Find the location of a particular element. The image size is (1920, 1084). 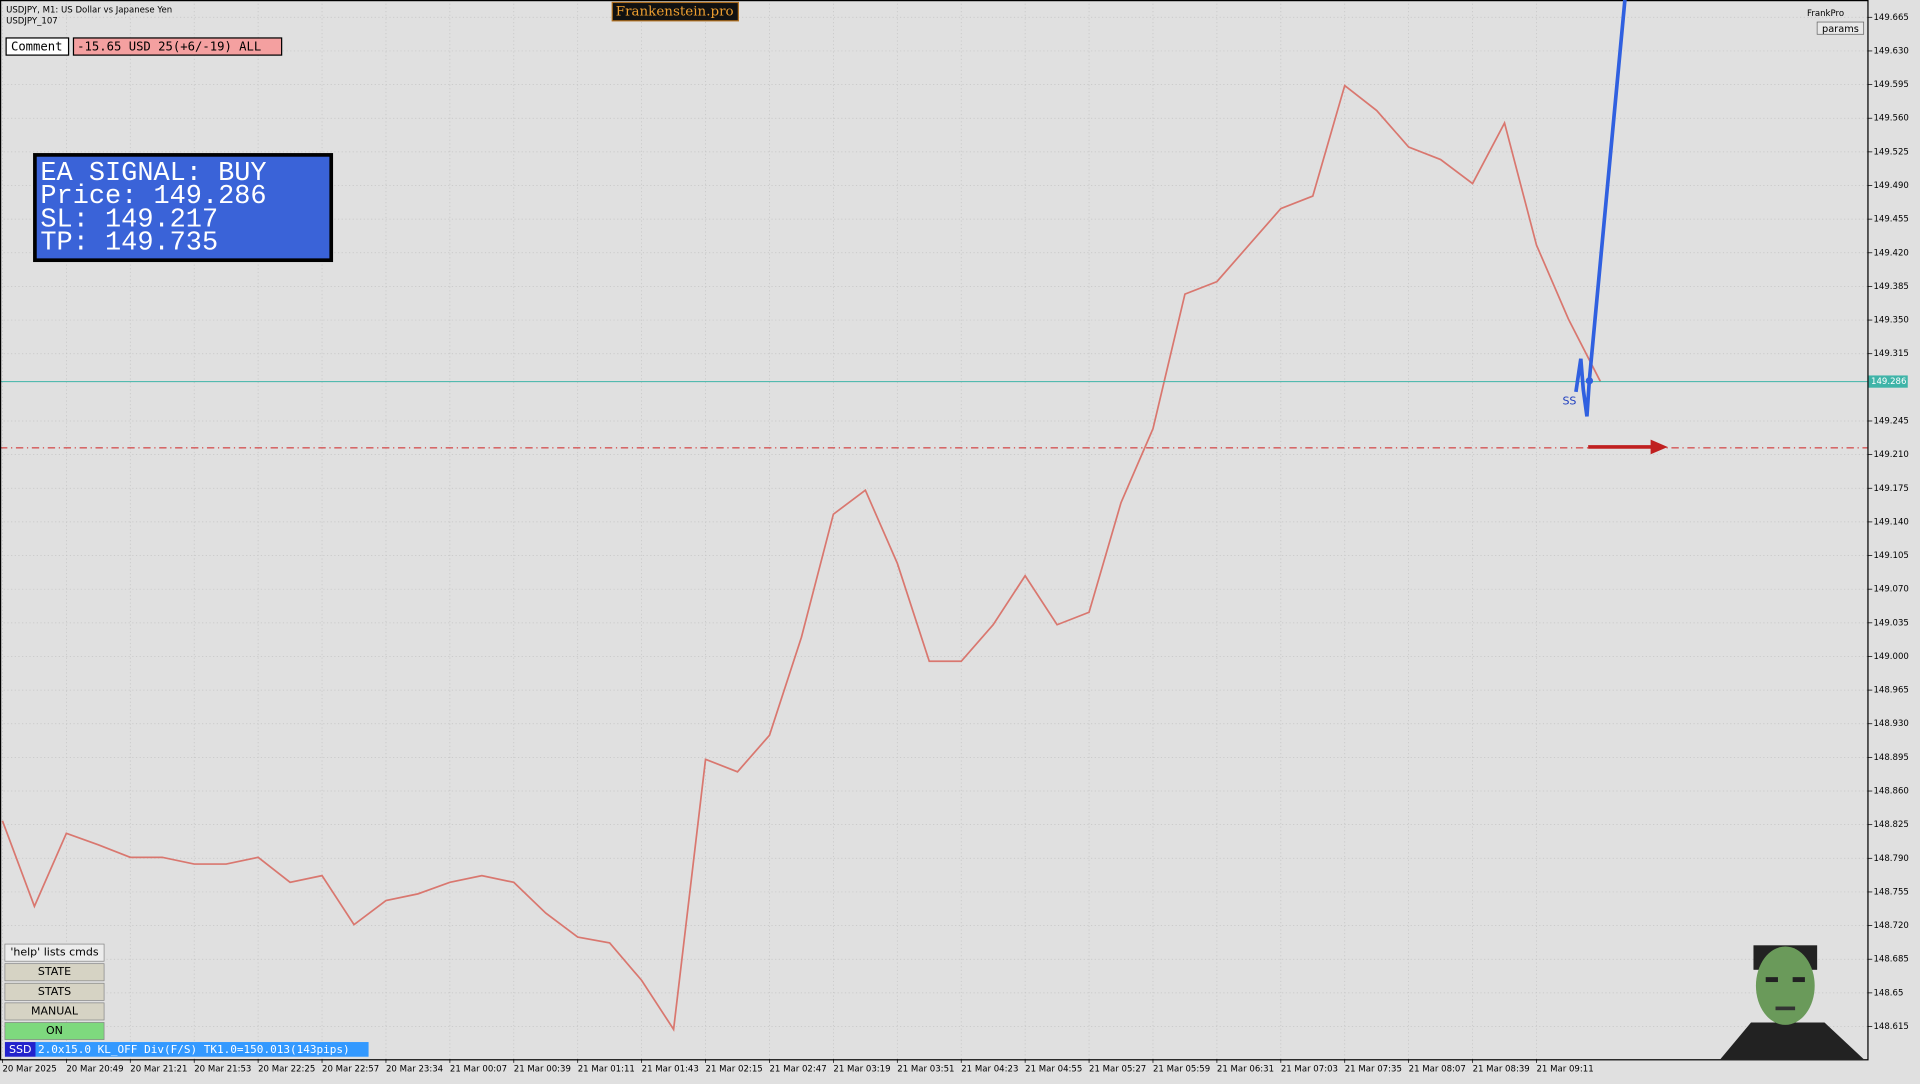

x-tick-label: 20 Mar 21:21 is located at coordinates (158, 1069).